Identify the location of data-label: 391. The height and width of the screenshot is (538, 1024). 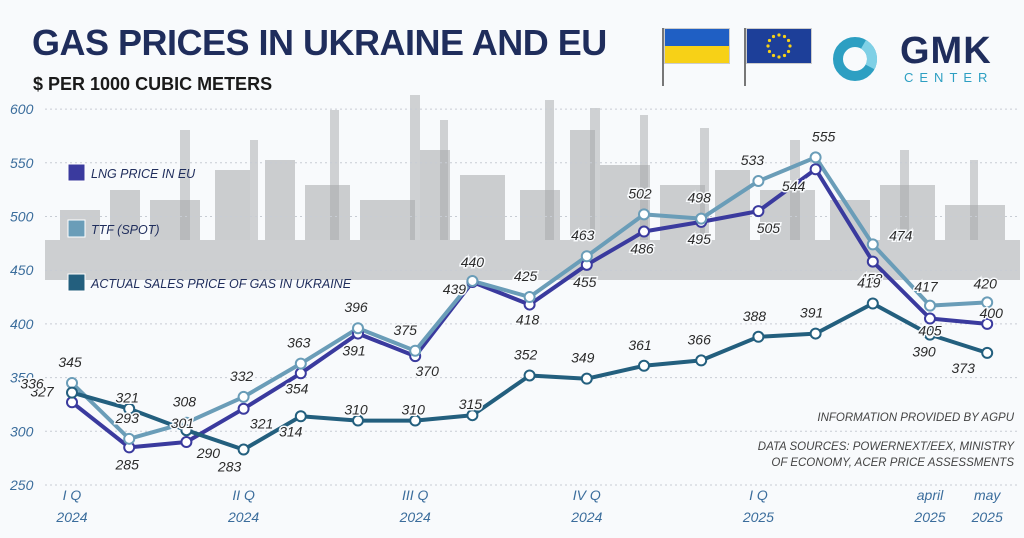
(353, 351).